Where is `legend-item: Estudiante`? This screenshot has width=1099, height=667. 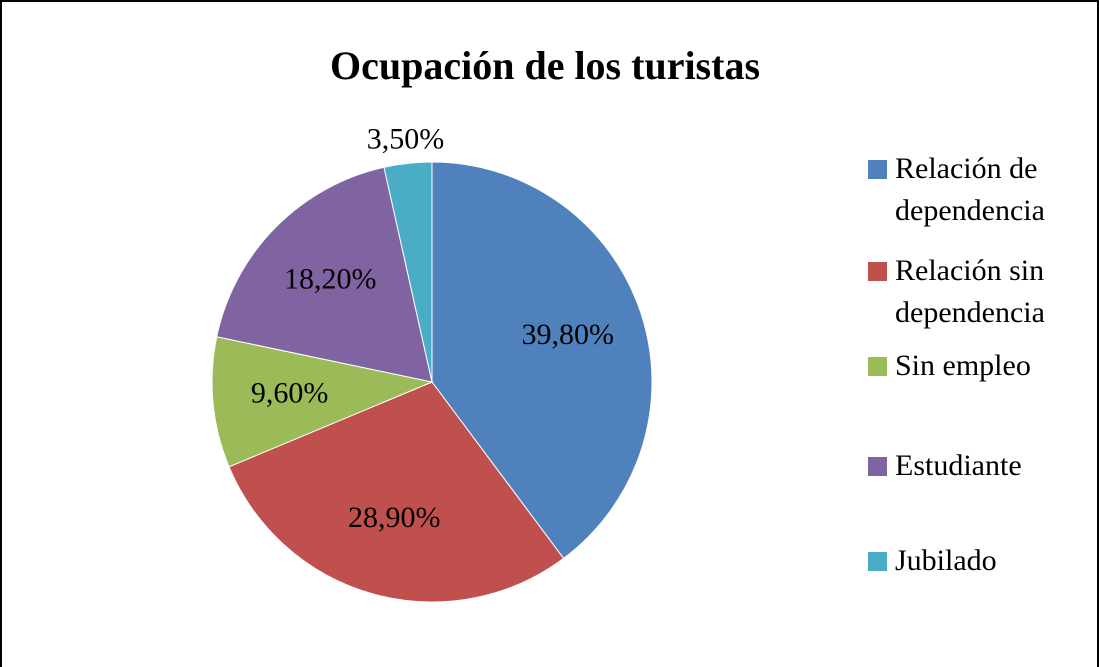
legend-item: Estudiante is located at coordinates (980, 466).